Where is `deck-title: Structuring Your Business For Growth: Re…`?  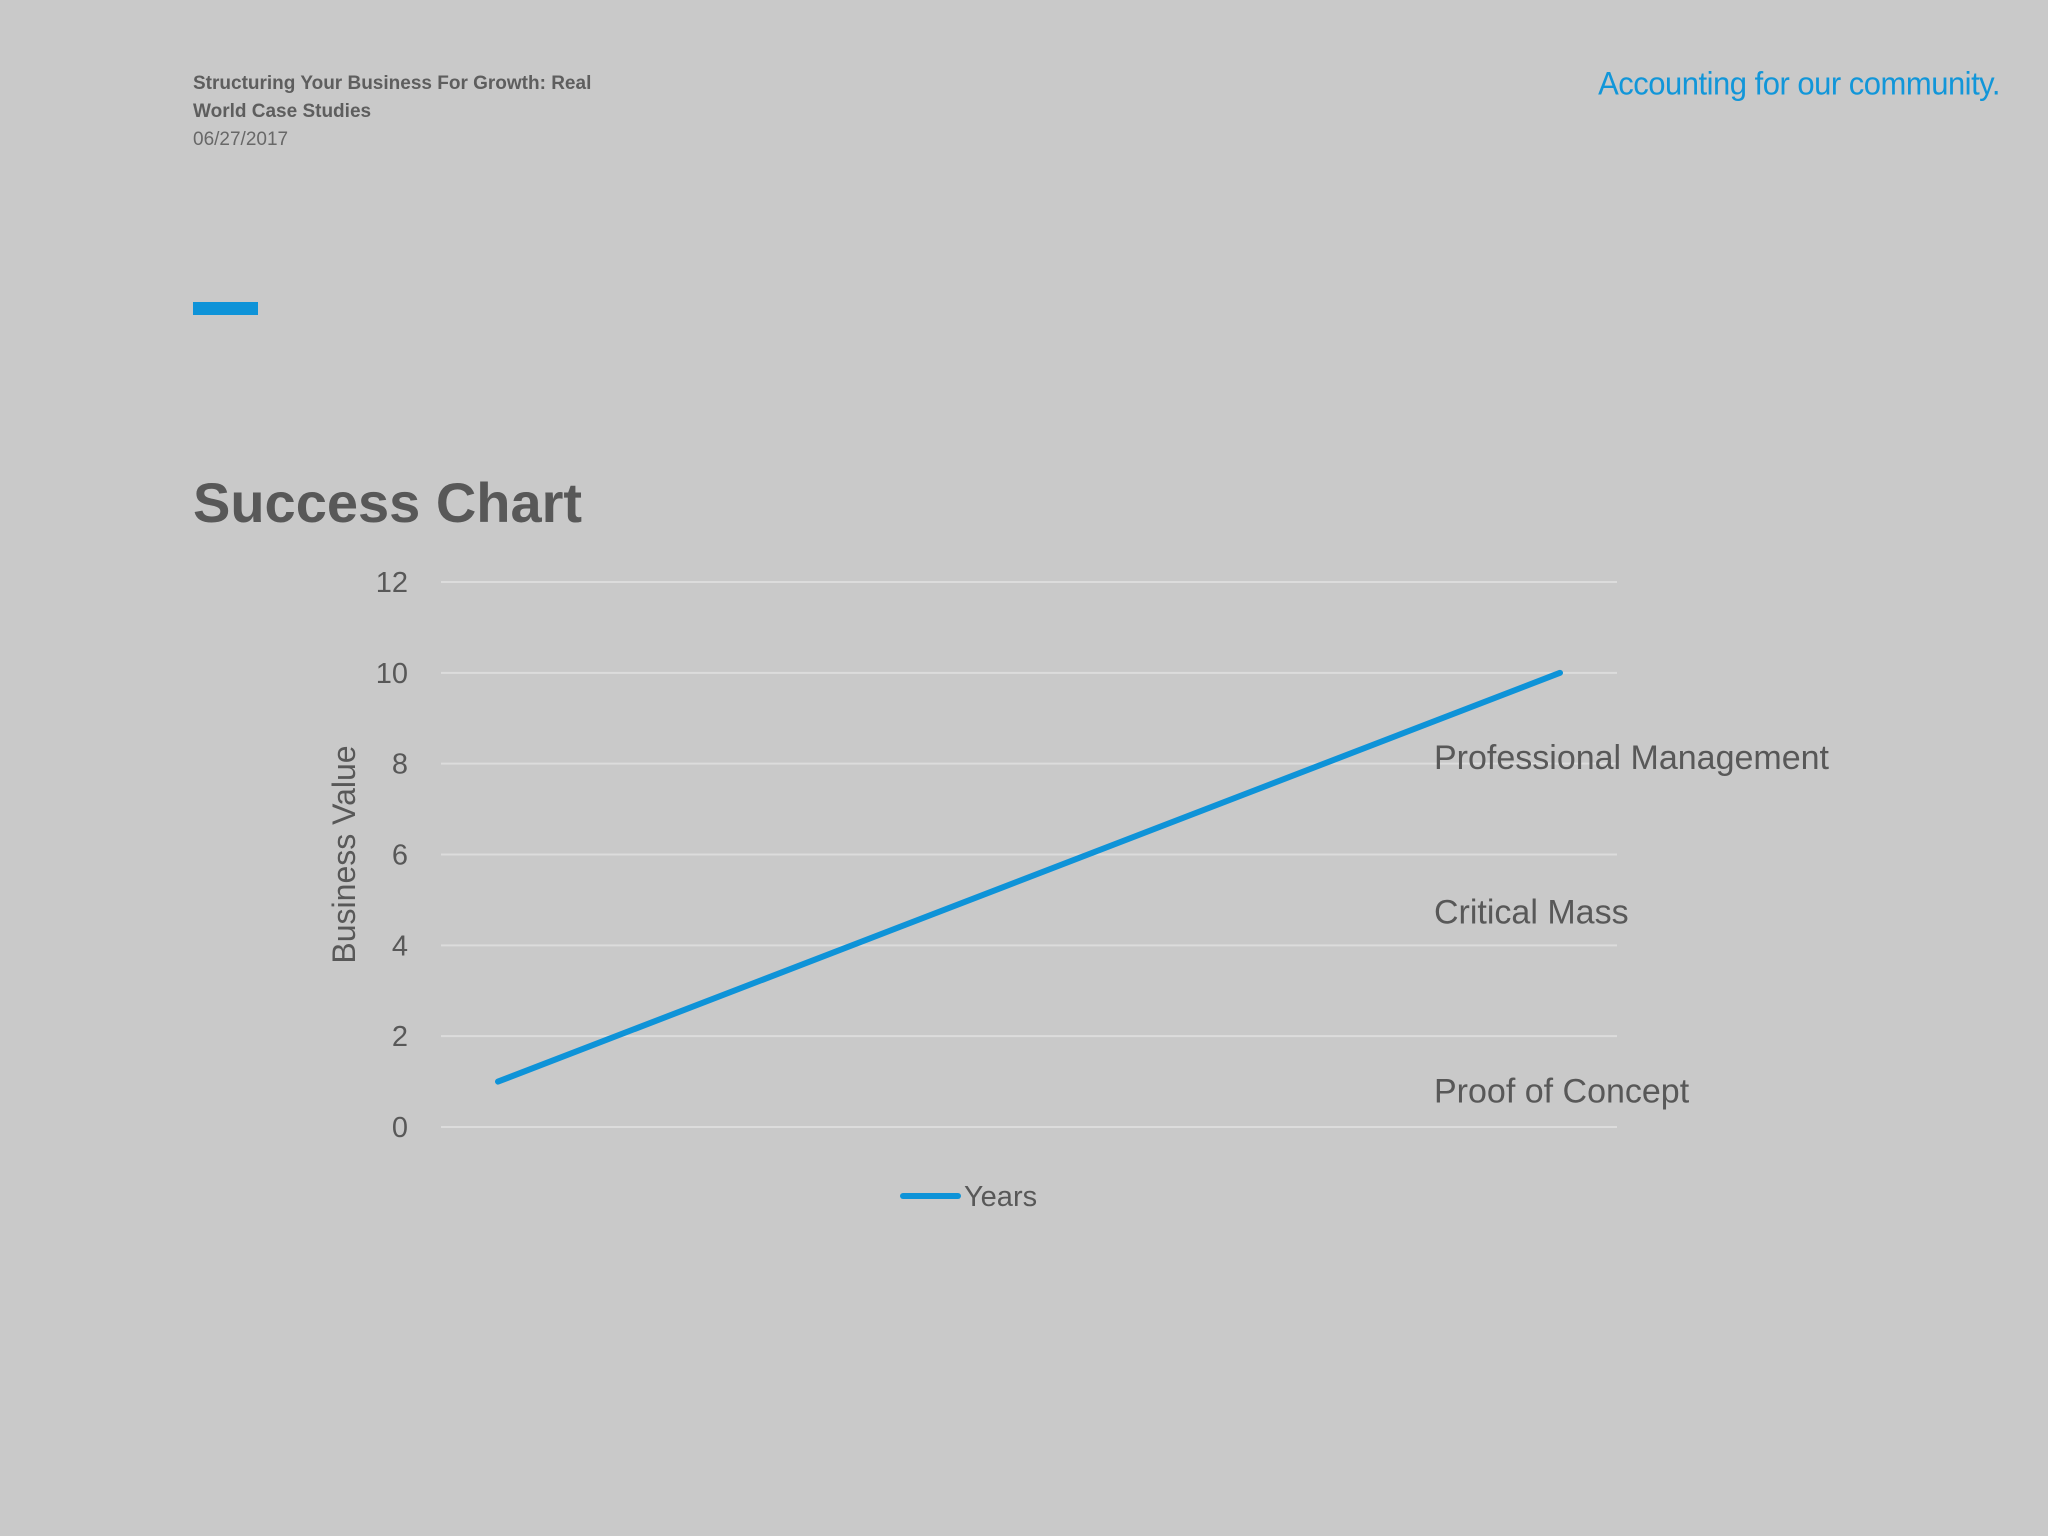 deck-title: Structuring Your Business For Growth: Re… is located at coordinates (392, 97).